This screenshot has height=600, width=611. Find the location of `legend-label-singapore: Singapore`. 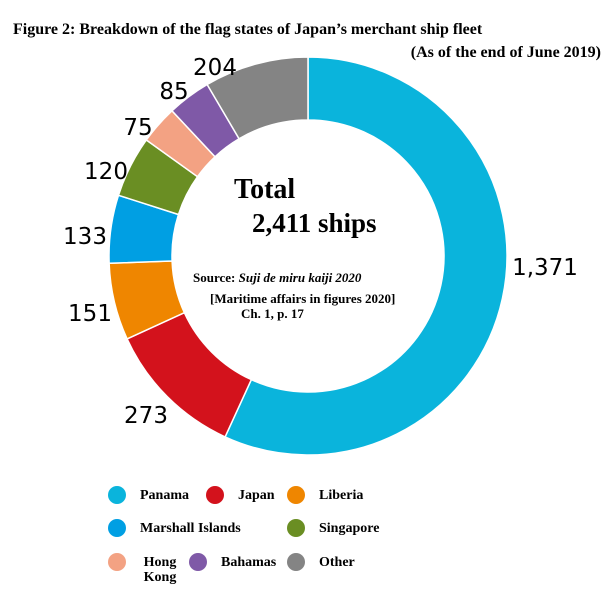

legend-label-singapore: Singapore is located at coordinates (349, 528).